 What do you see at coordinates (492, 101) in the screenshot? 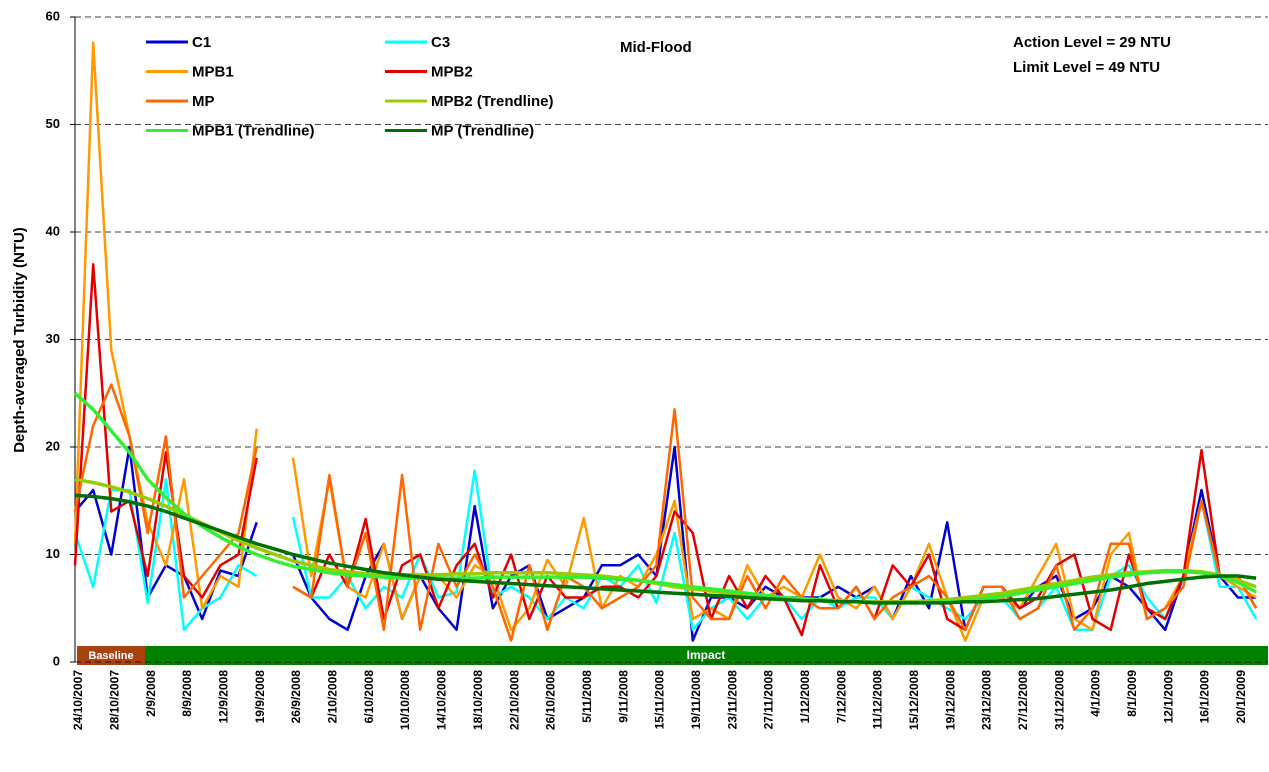
I see `legend-label: MPB2 (Trendline)` at bounding box center [492, 101].